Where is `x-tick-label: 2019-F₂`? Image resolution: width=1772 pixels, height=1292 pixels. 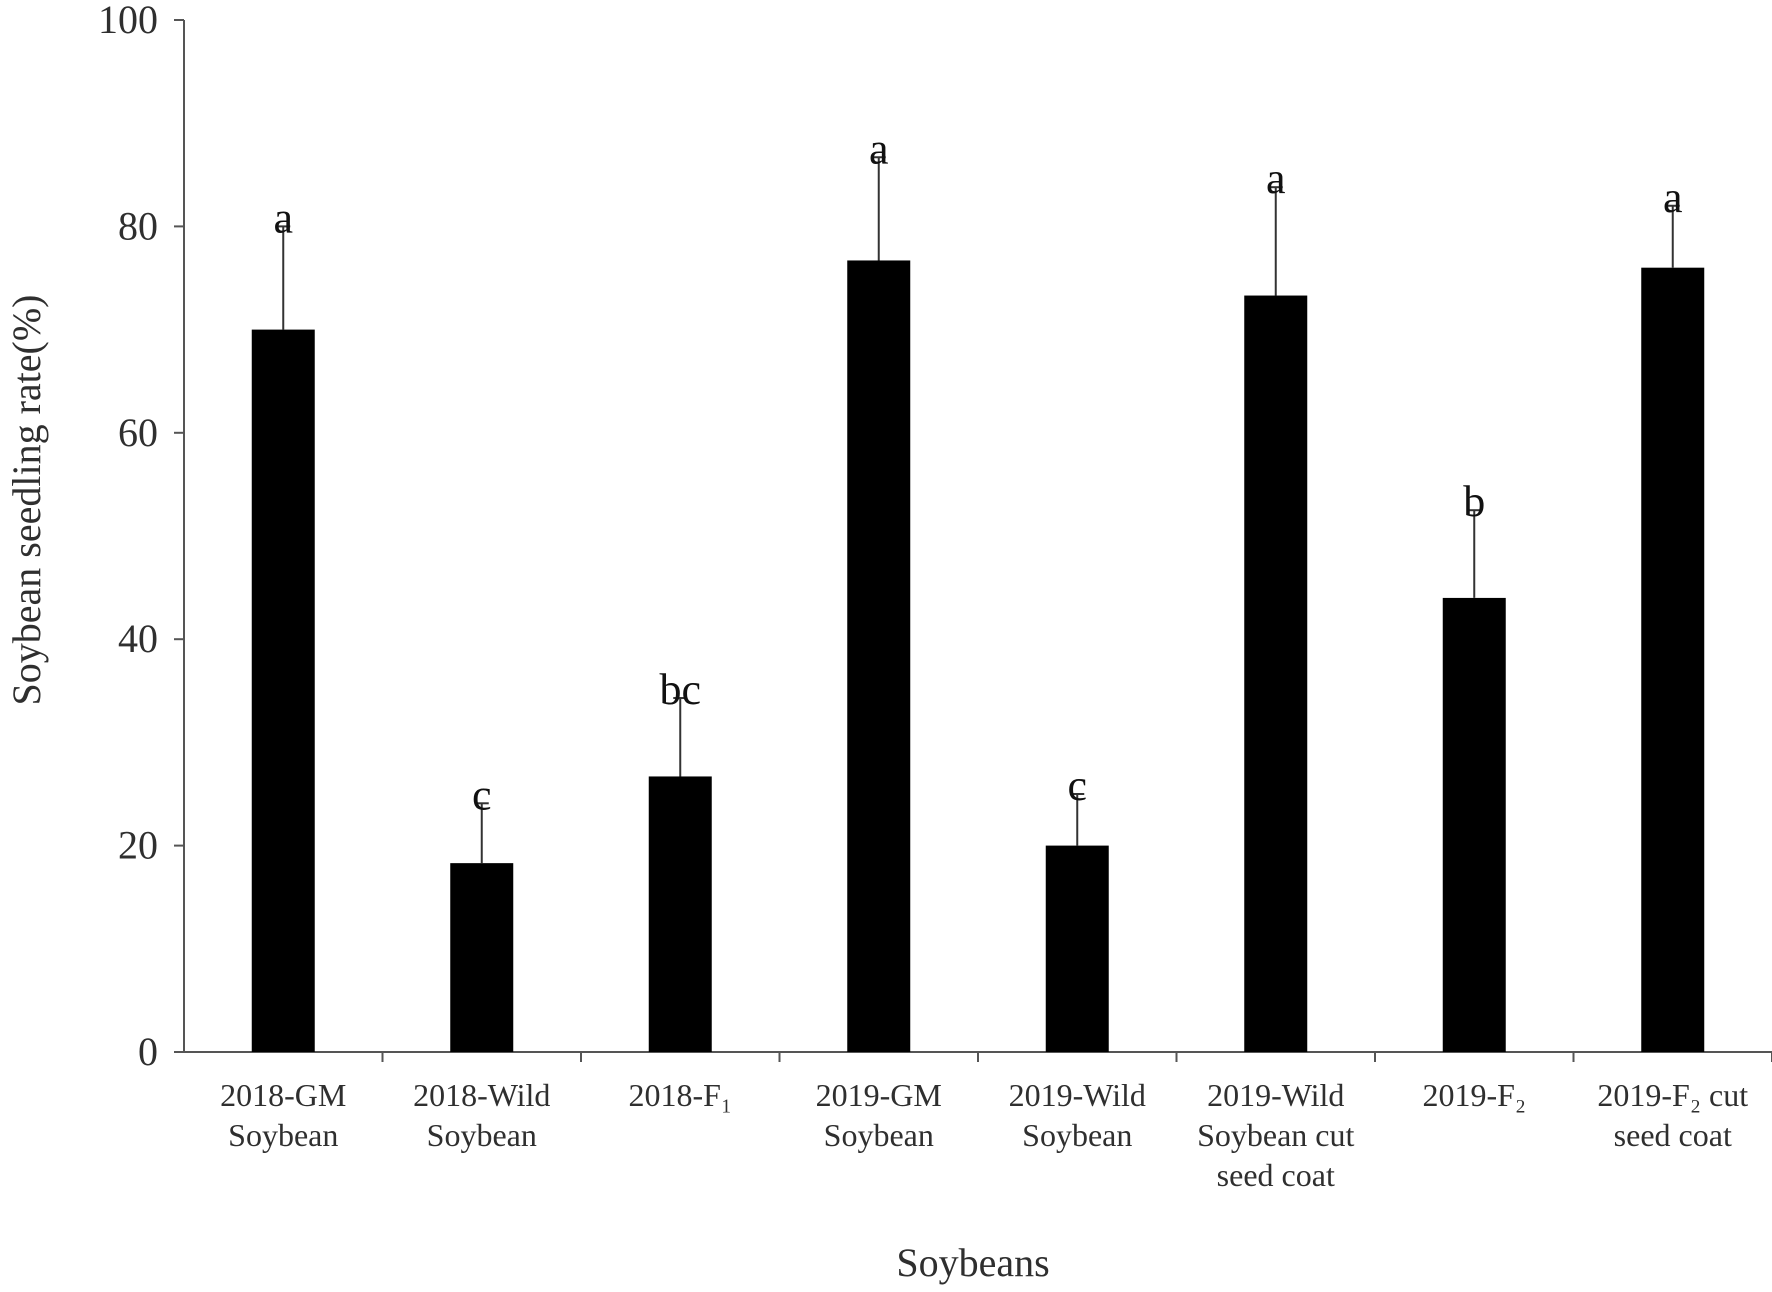
x-tick-label: 2019-F₂ is located at coordinates (1474, 1095).